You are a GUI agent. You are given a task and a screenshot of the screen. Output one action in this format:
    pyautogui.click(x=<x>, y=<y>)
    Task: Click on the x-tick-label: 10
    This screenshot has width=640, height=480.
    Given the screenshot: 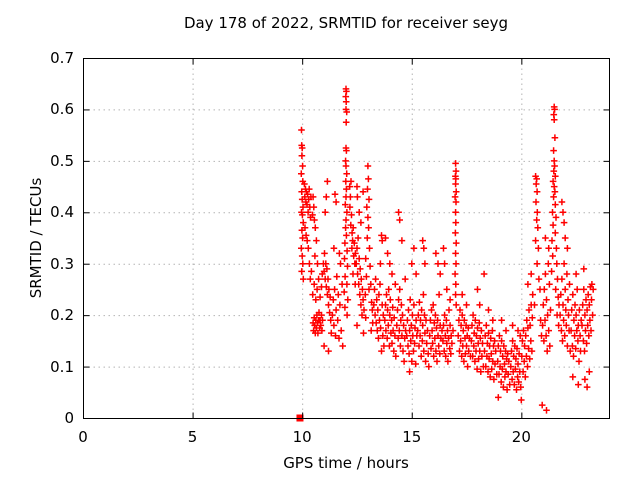 What is the action you would take?
    pyautogui.click(x=302, y=437)
    